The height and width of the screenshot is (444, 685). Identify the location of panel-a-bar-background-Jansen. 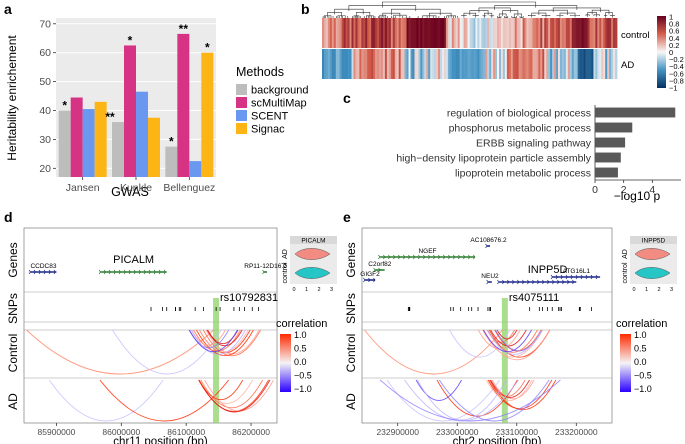
(64, 143).